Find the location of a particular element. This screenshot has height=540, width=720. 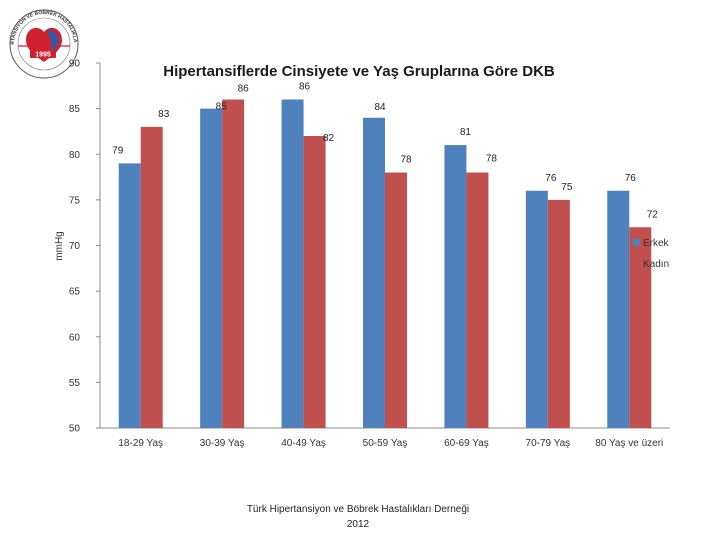

y-axis-ticks: 50 55 60 65 70 75 80 85 90 is located at coordinates (84, 247).